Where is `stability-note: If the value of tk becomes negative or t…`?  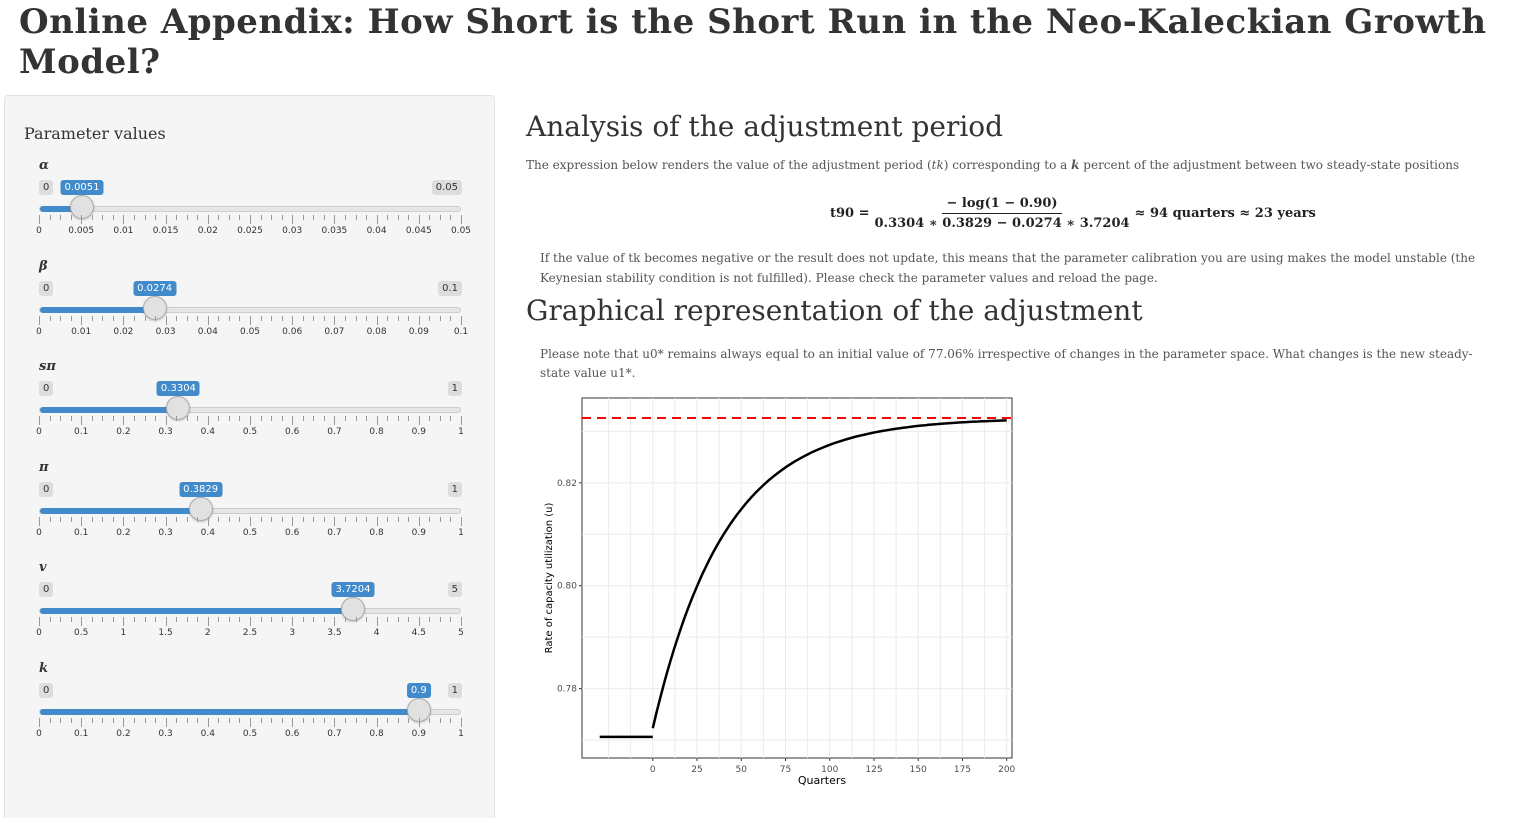 stability-note: If the value of tk becomes negative or t… is located at coordinates (1008, 268).